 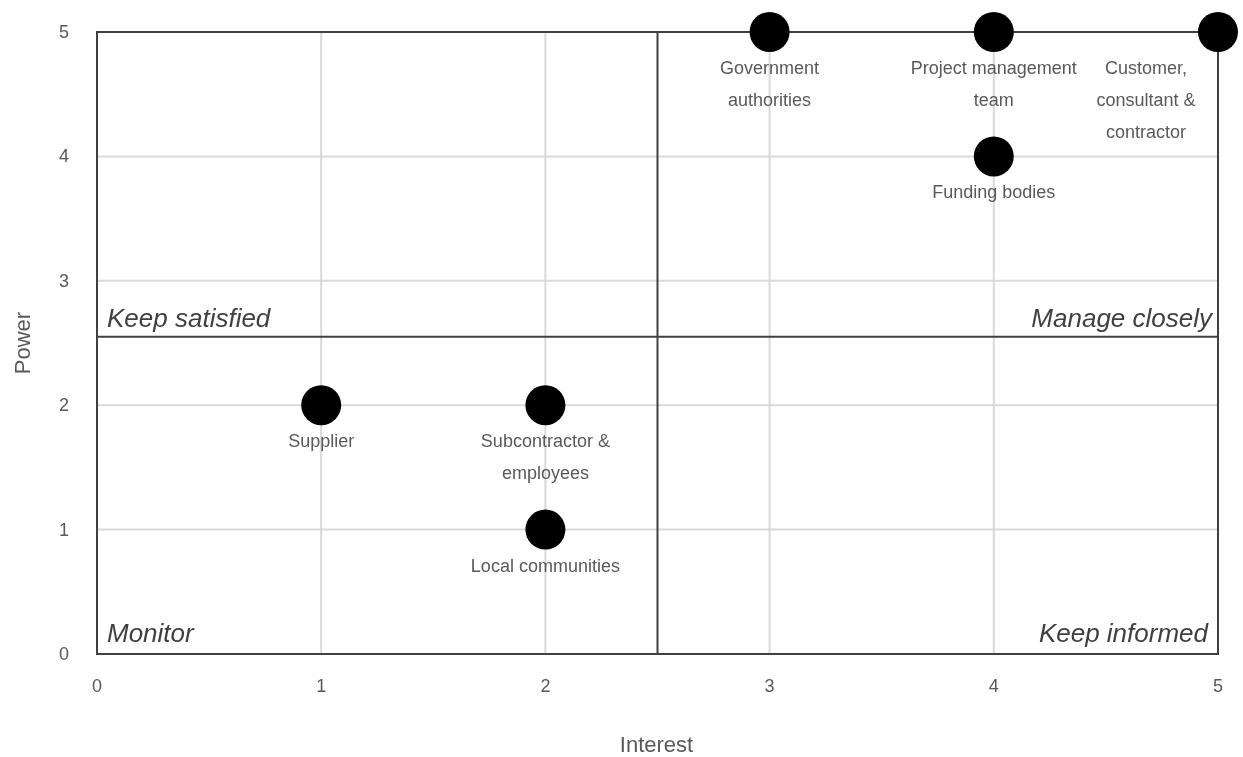 I want to click on x-axis-title: Interest, so click(x=656, y=744).